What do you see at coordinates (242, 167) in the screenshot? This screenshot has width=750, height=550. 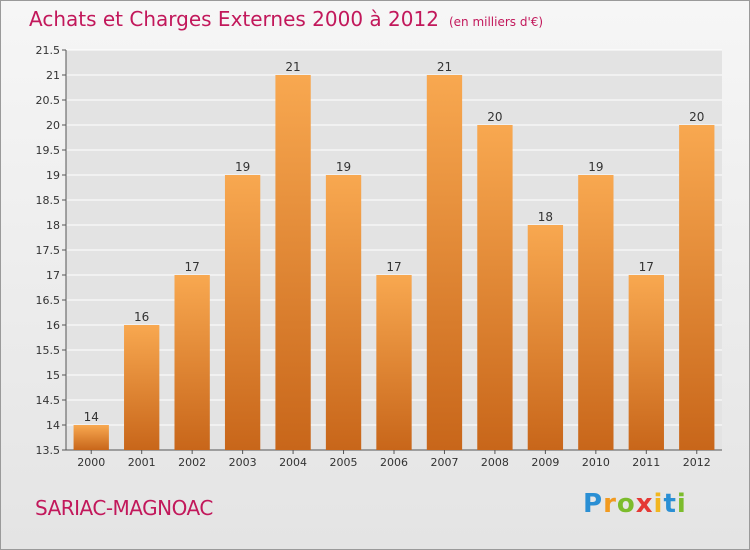 I see `value-label-2003: 19` at bounding box center [242, 167].